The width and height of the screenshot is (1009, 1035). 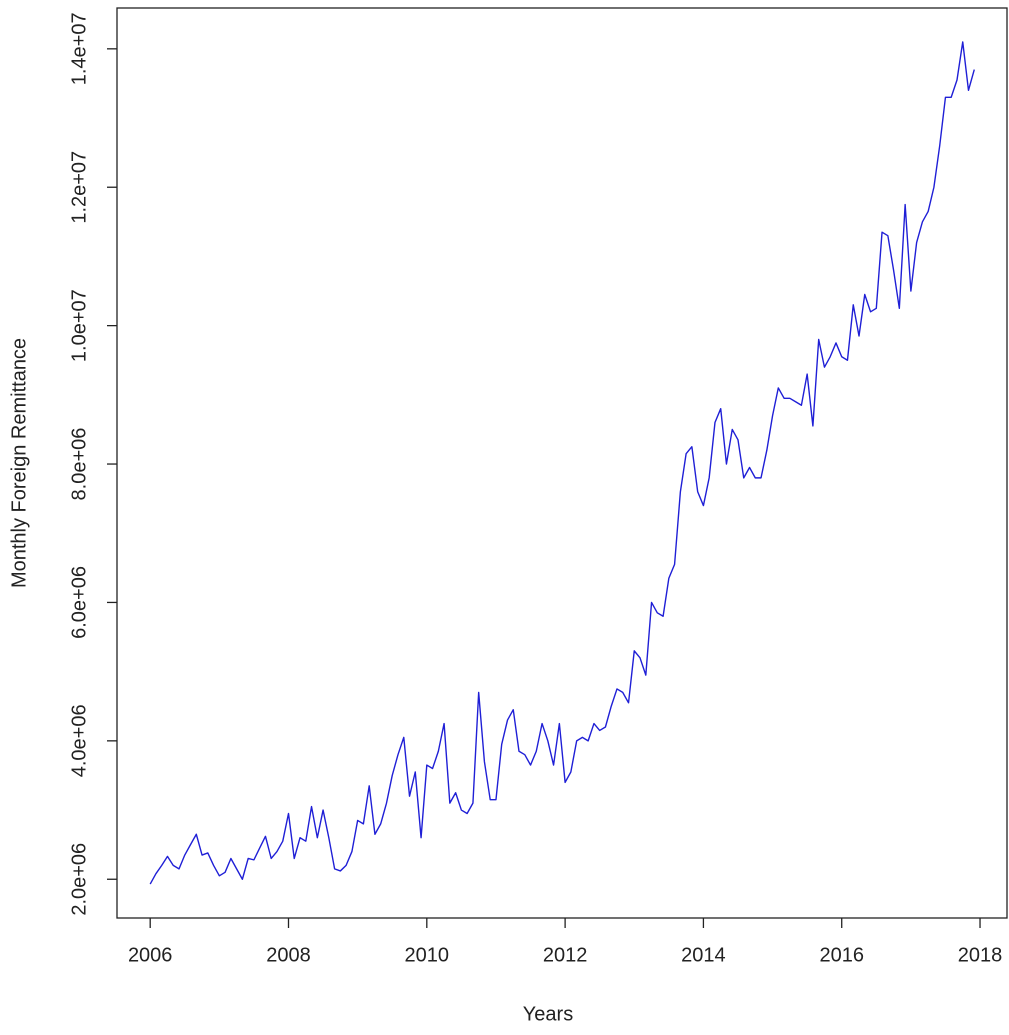 What do you see at coordinates (548, 1014) in the screenshot?
I see `x-axis-label: Years` at bounding box center [548, 1014].